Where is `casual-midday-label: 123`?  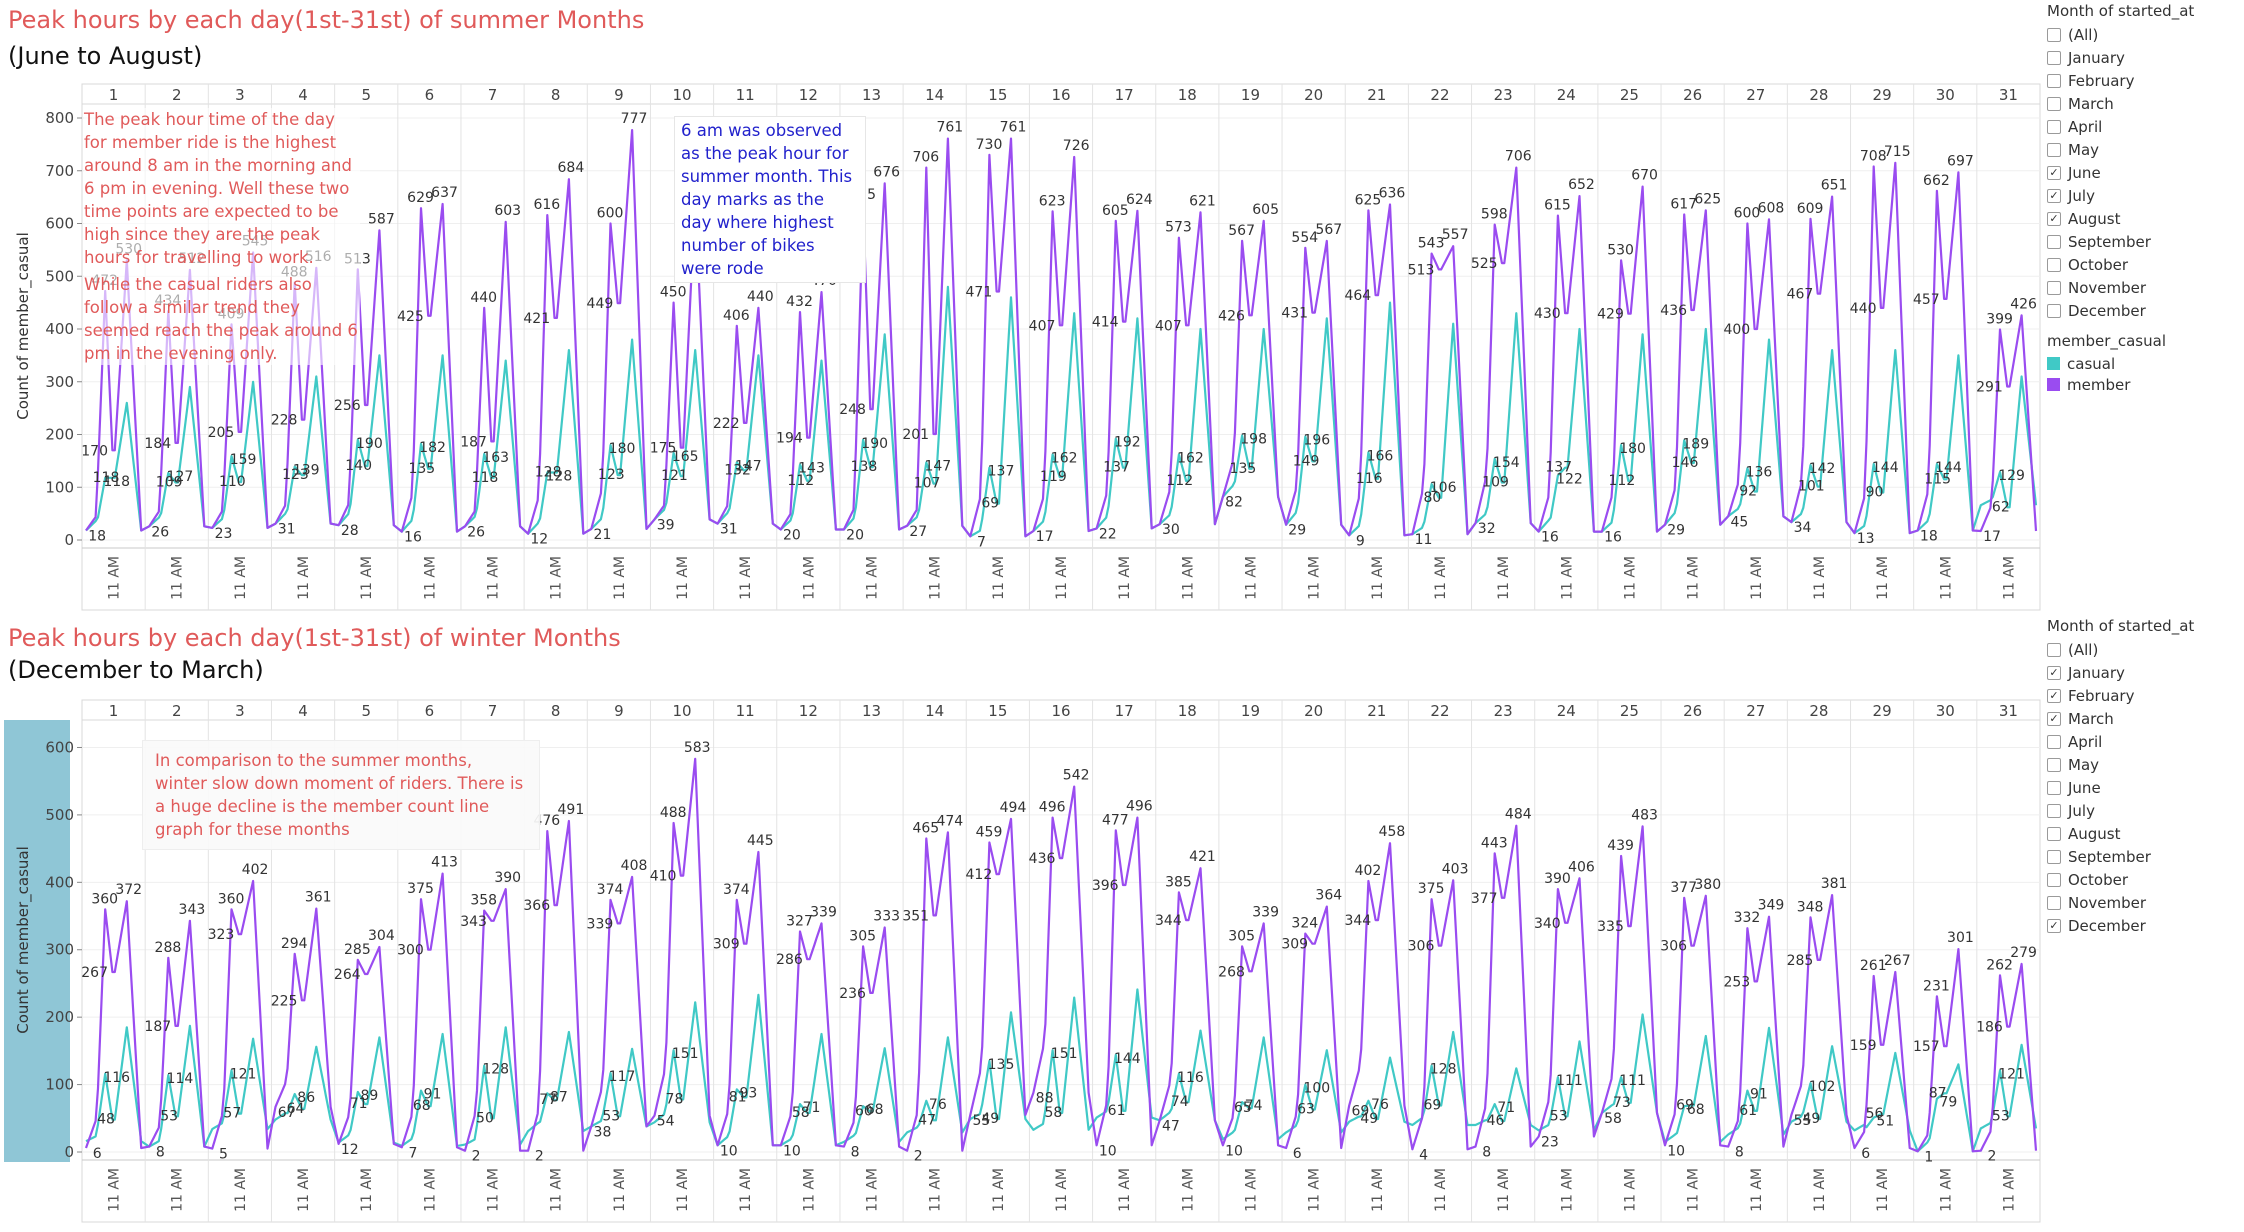
casual-midday-label: 123 is located at coordinates (611, 475).